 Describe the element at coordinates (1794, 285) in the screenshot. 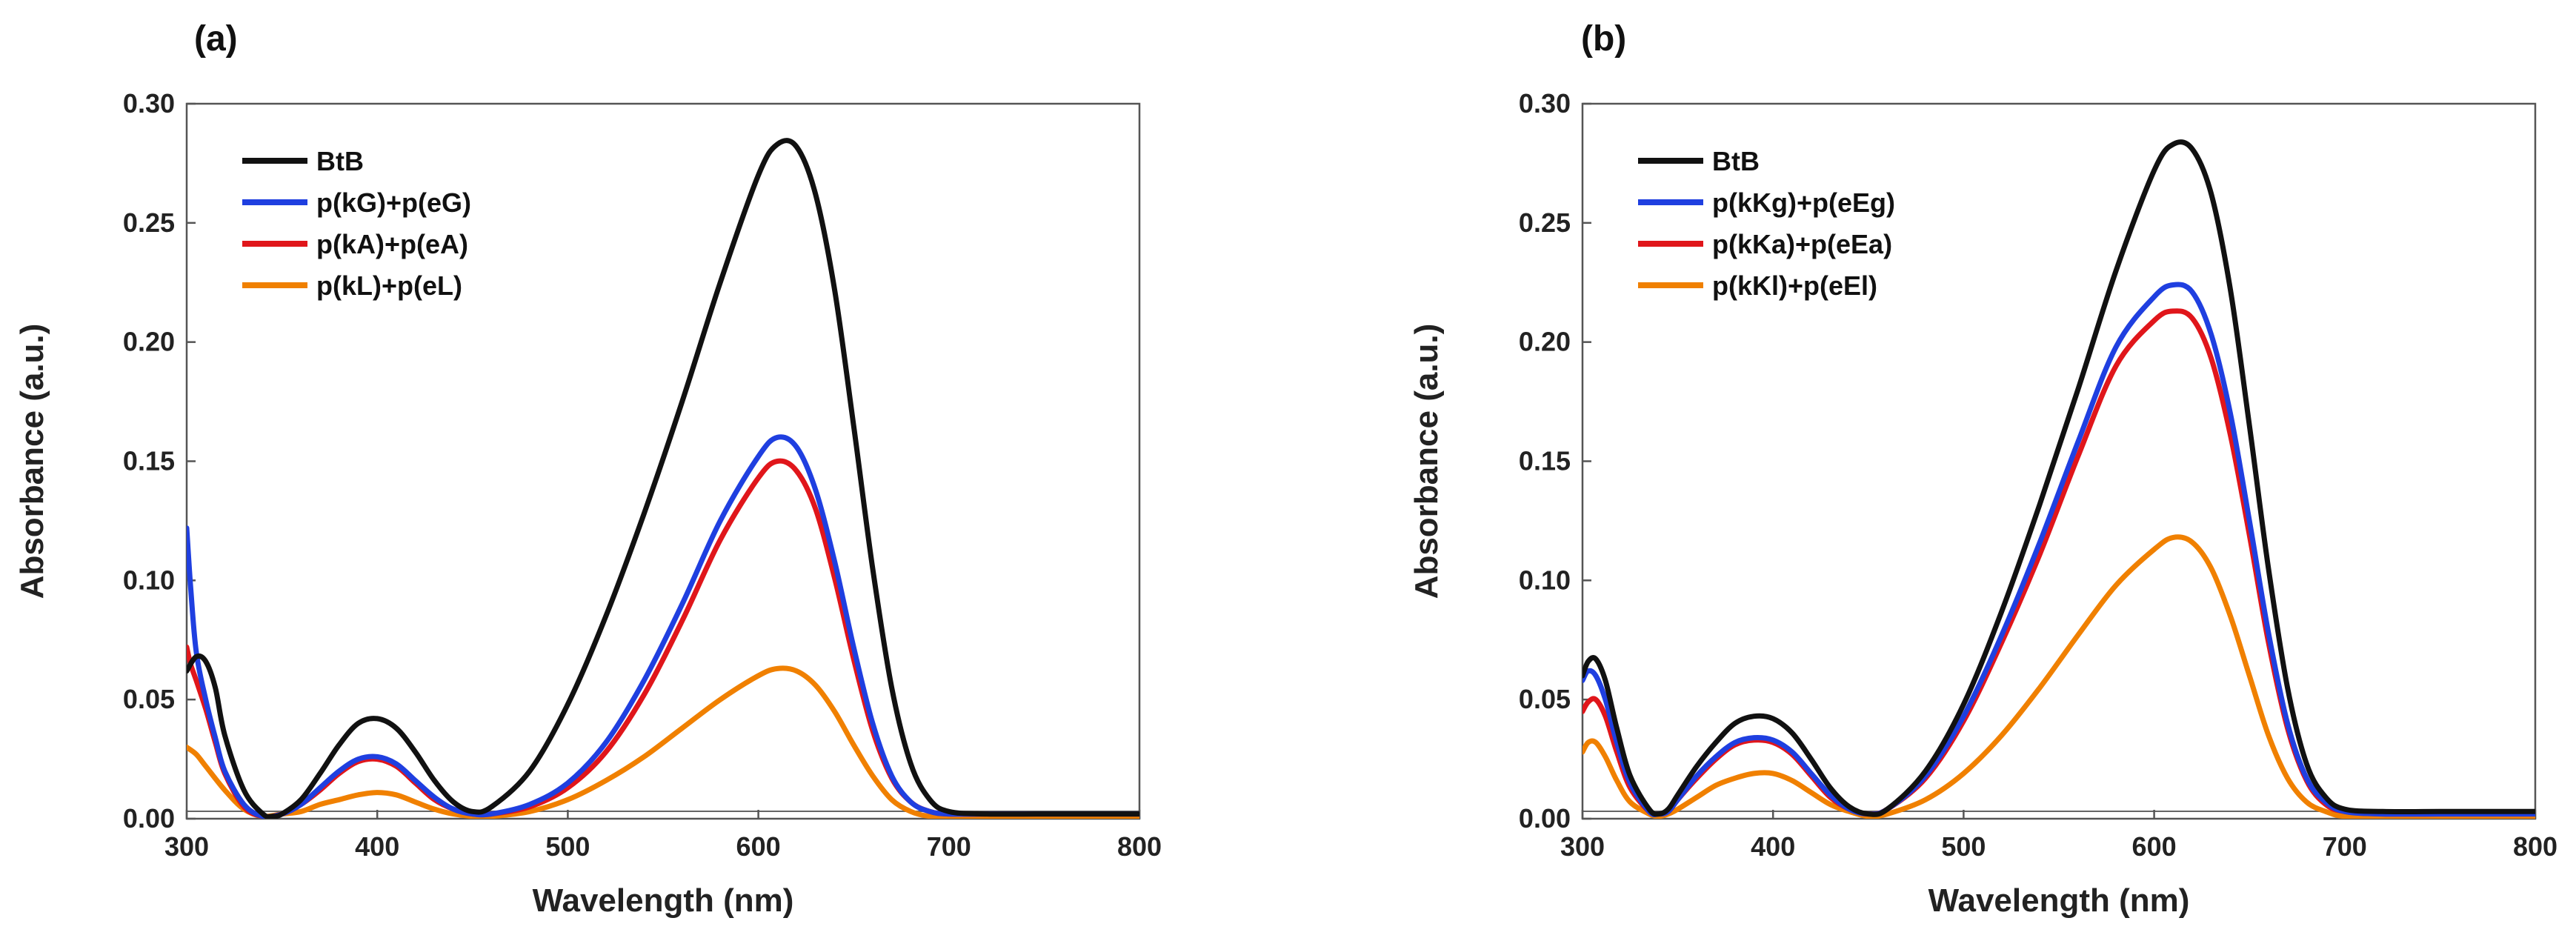

I see `legend-label: p(kKl)+p(eEl)` at that location.